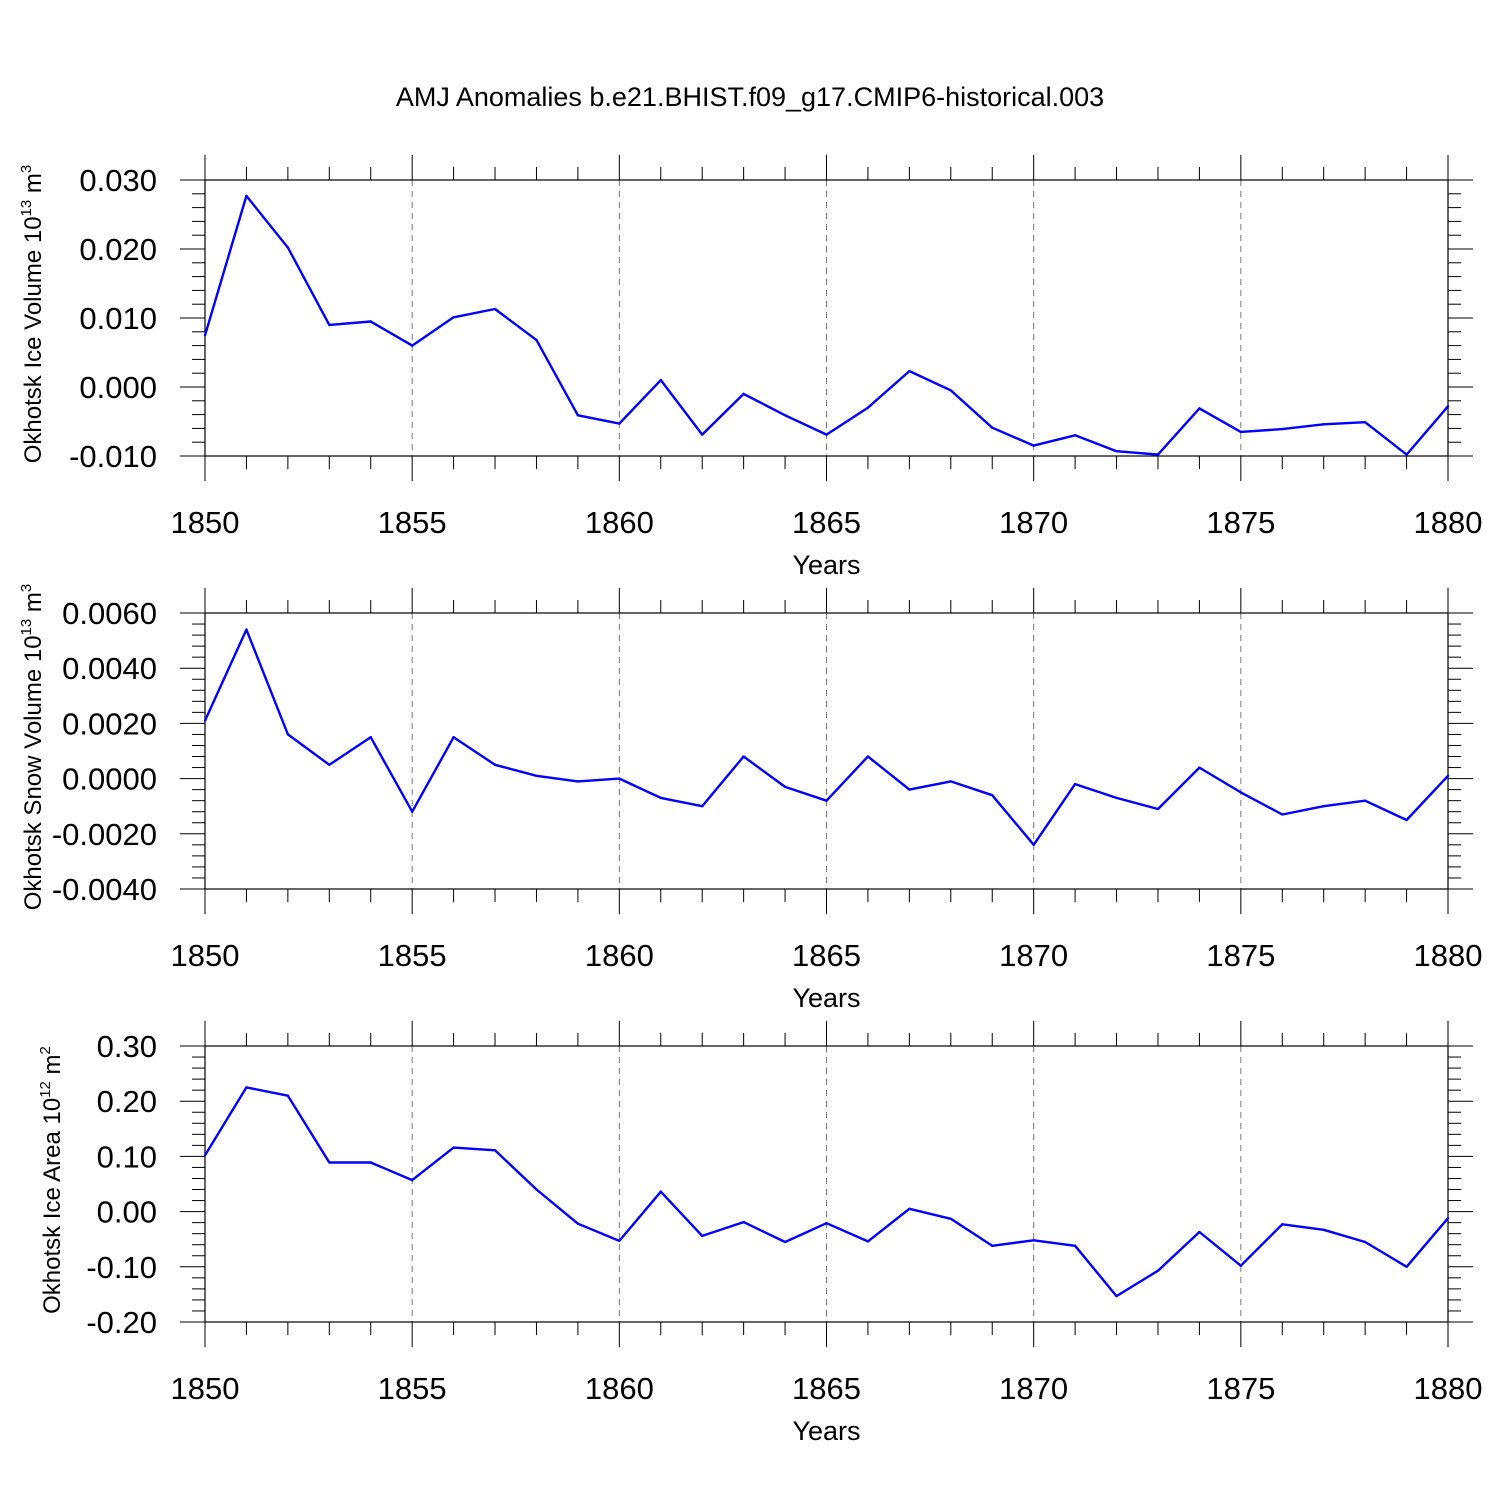  Describe the element at coordinates (118, 318) in the screenshot. I see `y-tick-label: 0.010` at that location.